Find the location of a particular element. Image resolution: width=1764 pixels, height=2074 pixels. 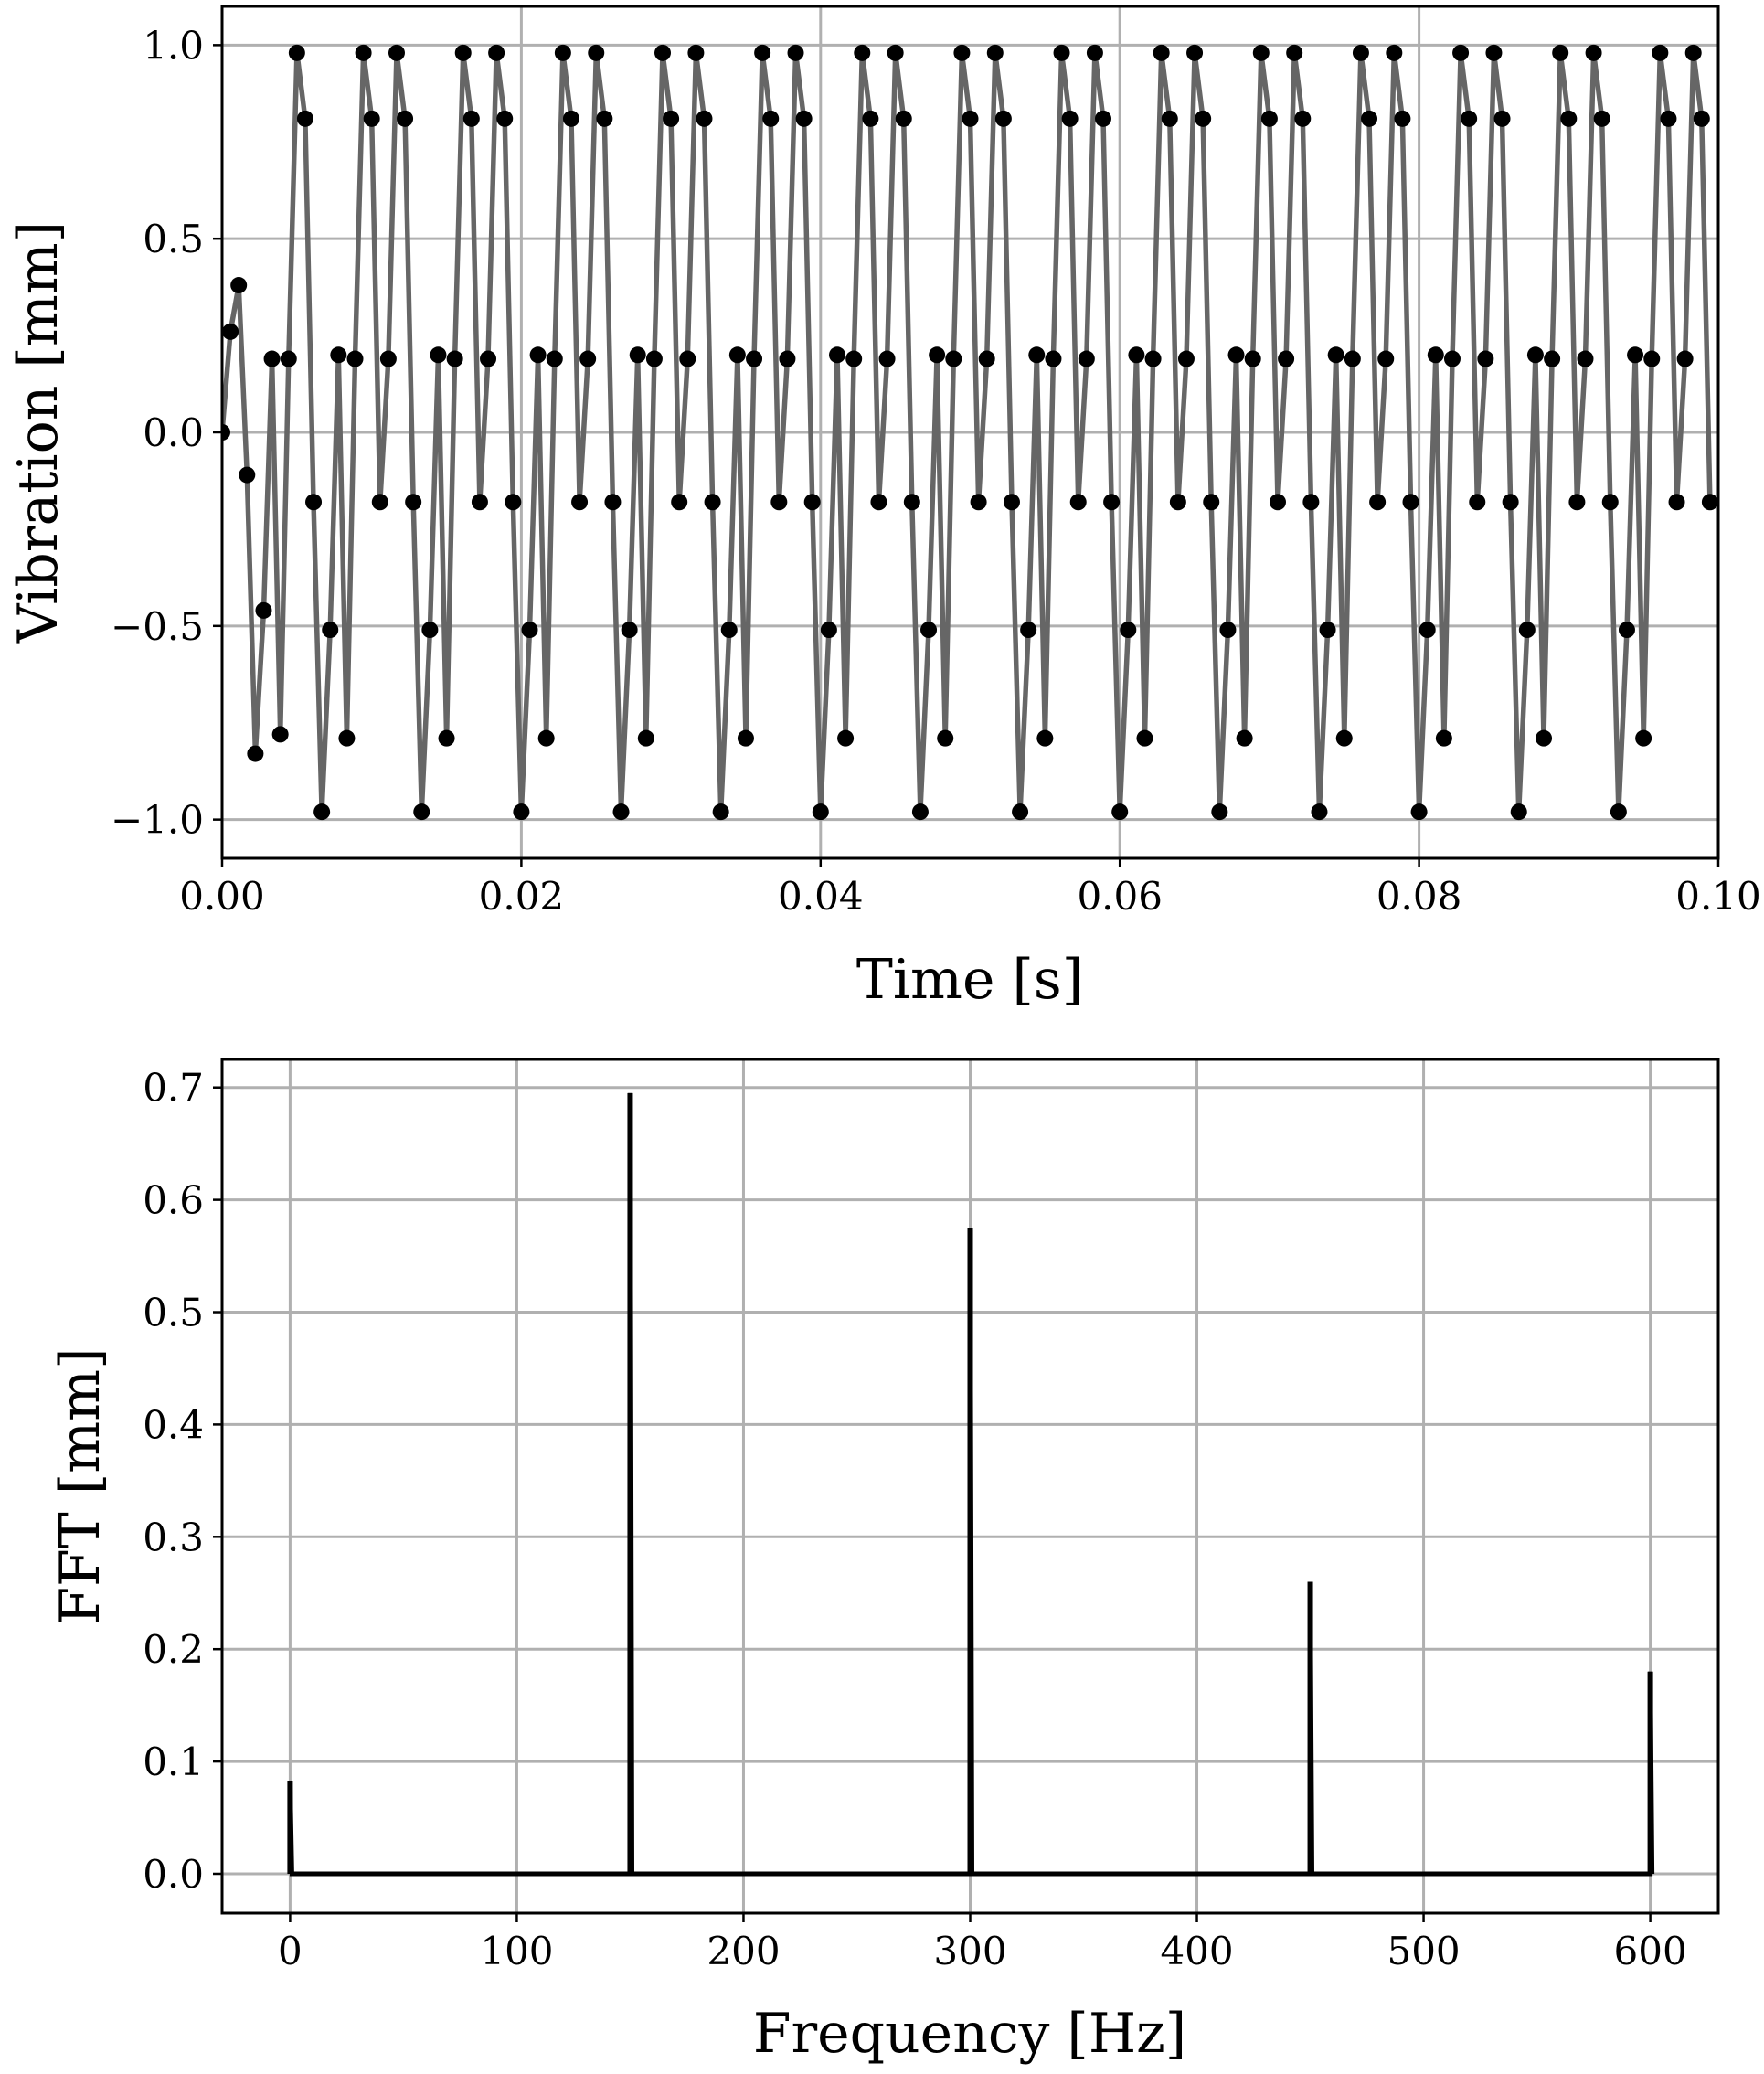

fft-y-tick-label: 0.3 is located at coordinates (173, 1537).